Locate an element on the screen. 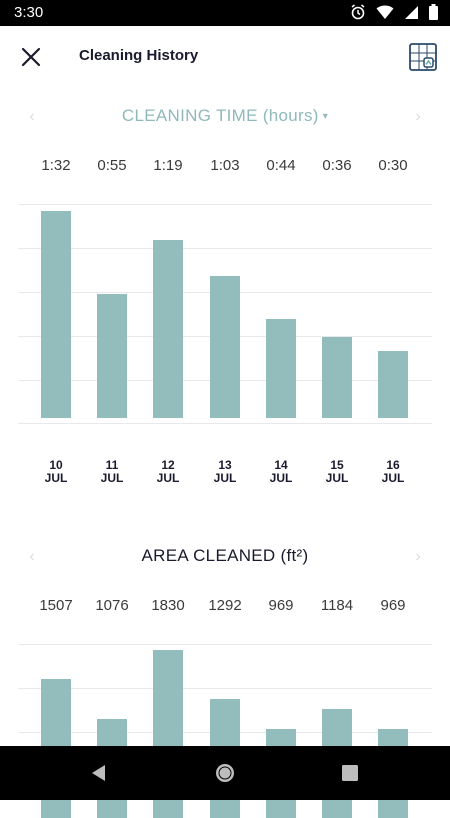  prev-week-arrow: ‹ is located at coordinates (32, 116).